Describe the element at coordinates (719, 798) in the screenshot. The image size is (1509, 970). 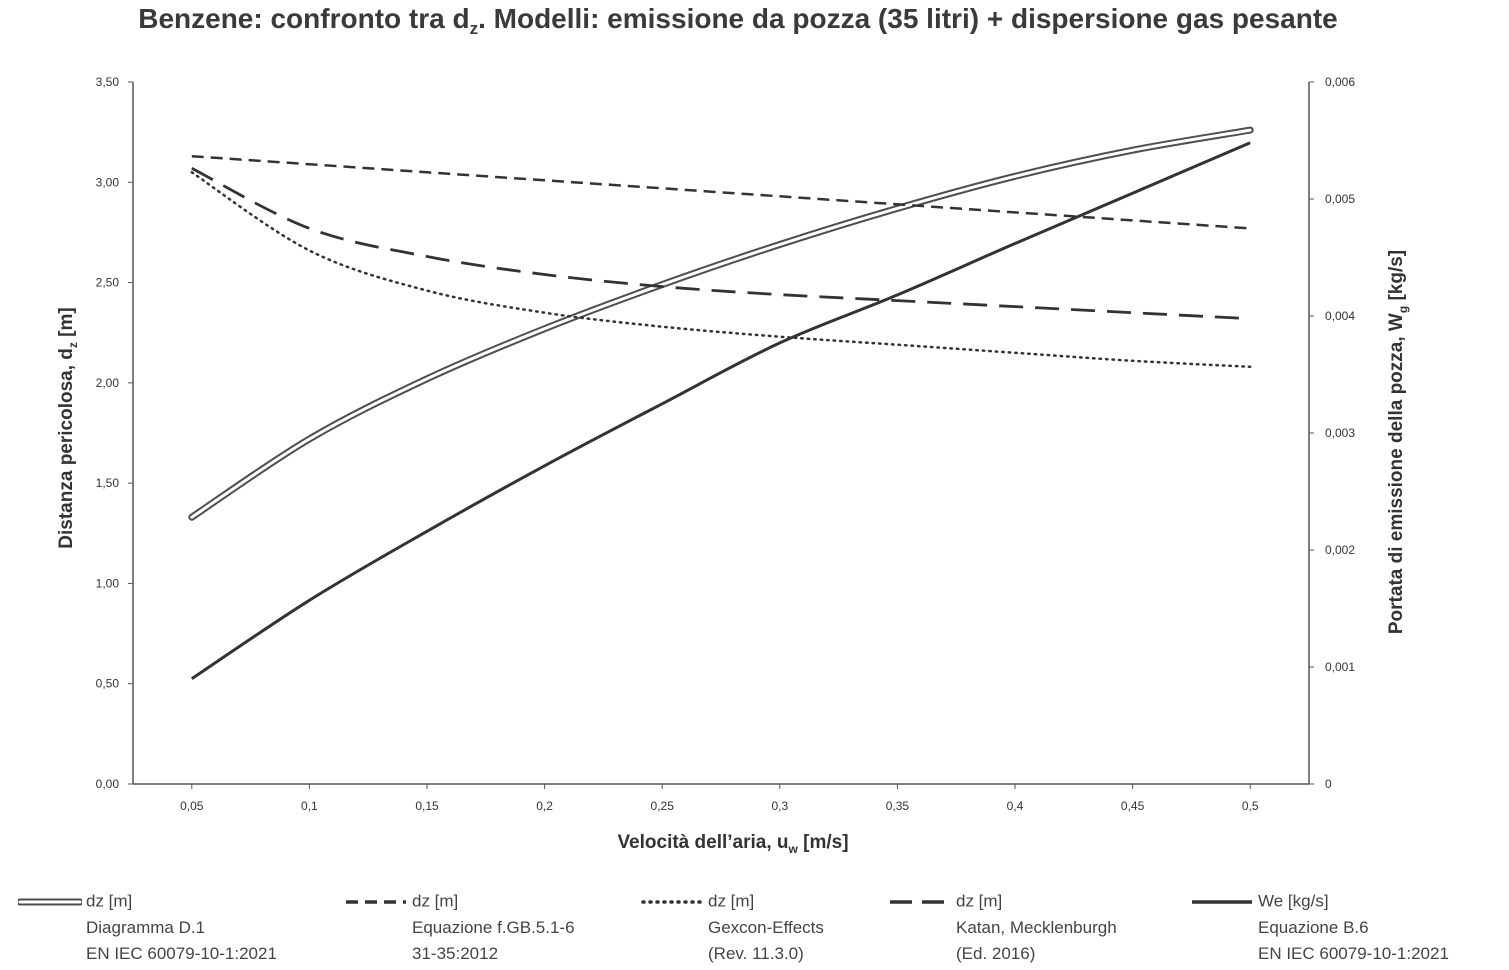
I see `x-ticks: 0,05 0,1 0,15 0,2 0,25 0,3 0,35 0,4 0,45 0,5` at that location.